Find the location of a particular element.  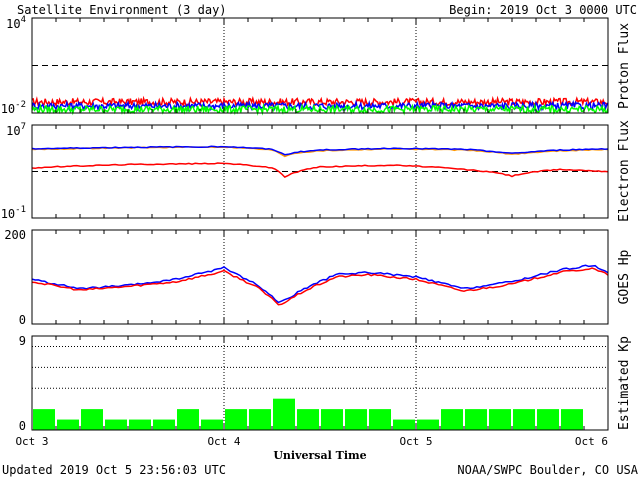

x-tick-label-oct4: Oct 4 is located at coordinates (223, 441).